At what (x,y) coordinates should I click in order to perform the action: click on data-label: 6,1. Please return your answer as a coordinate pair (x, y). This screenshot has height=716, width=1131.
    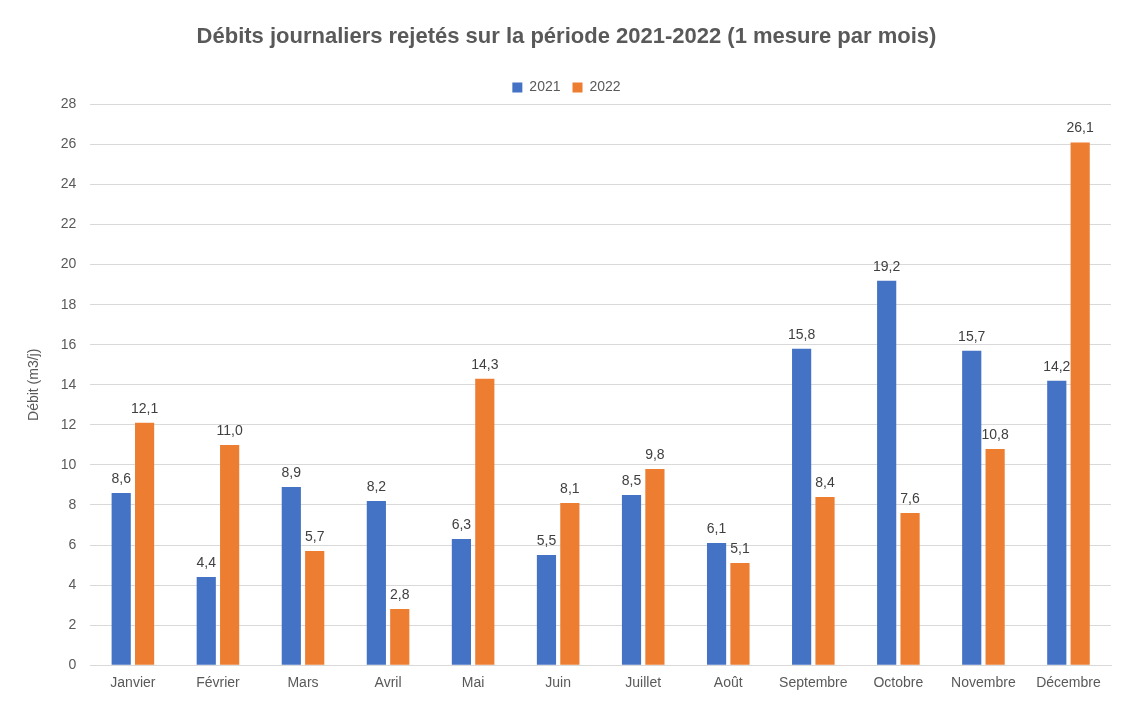
    Looking at the image, I should click on (716, 527).